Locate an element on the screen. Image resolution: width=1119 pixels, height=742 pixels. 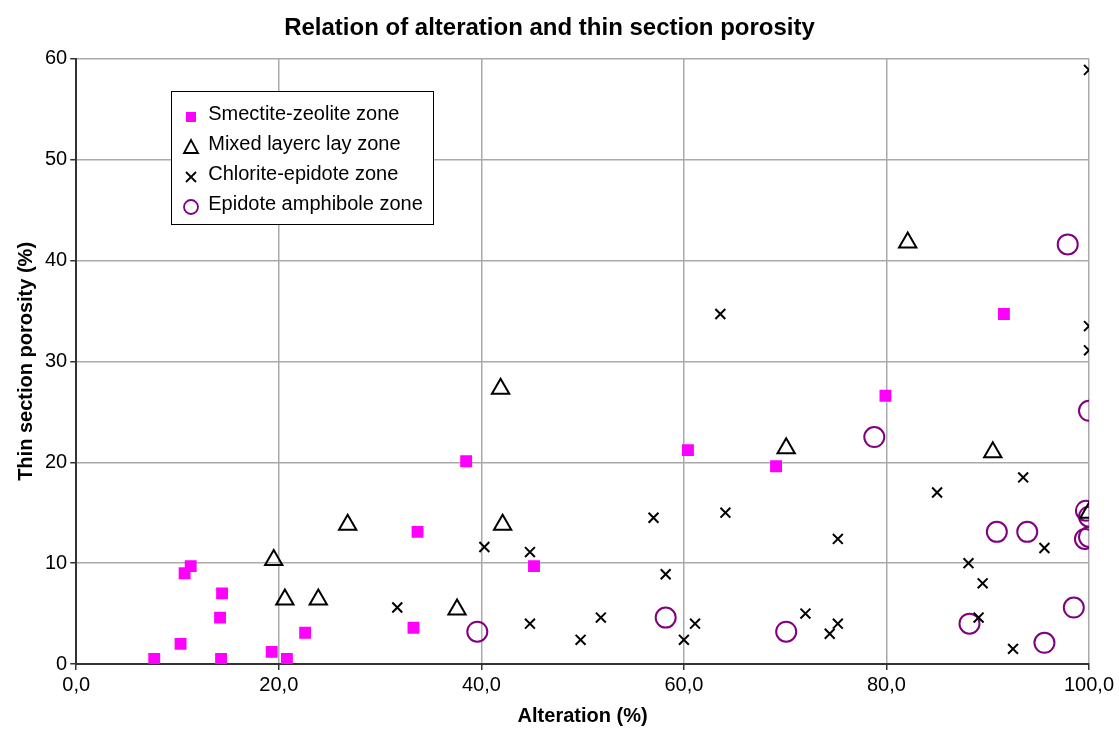
legend-label: Epidote amphibole zone is located at coordinates (315, 203).